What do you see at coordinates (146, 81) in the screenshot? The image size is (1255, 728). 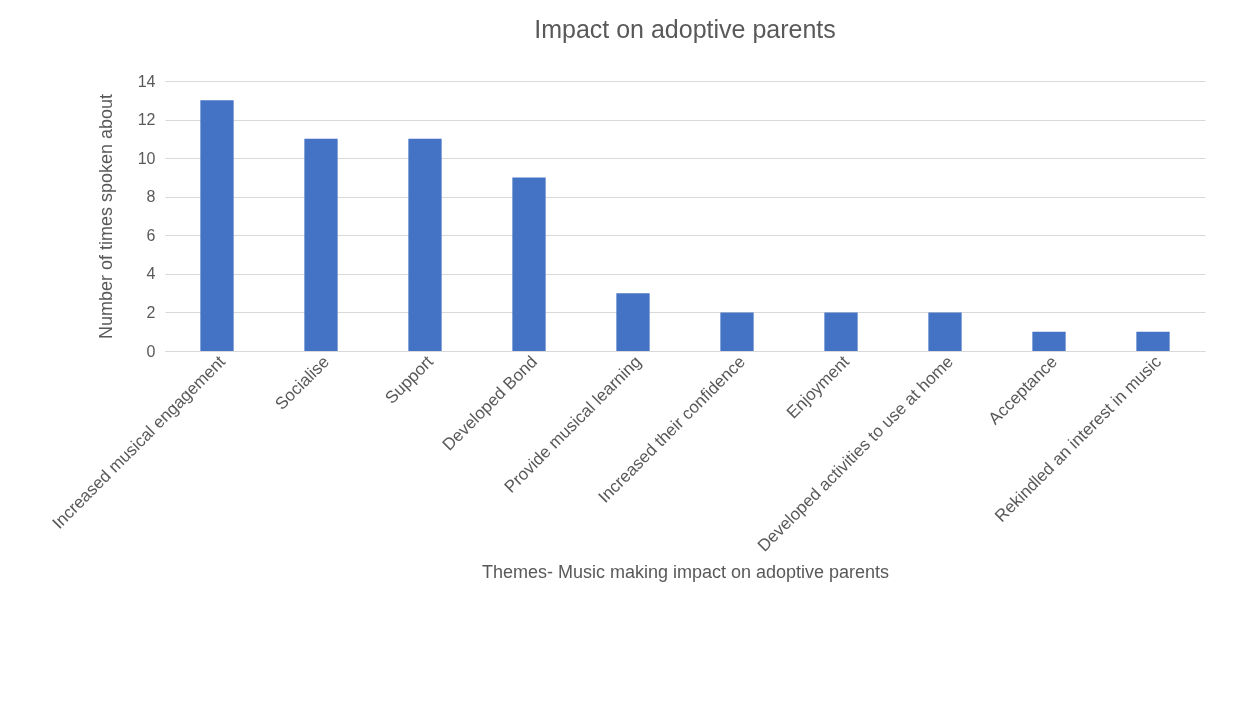 I see `y-tick-label: 14` at bounding box center [146, 81].